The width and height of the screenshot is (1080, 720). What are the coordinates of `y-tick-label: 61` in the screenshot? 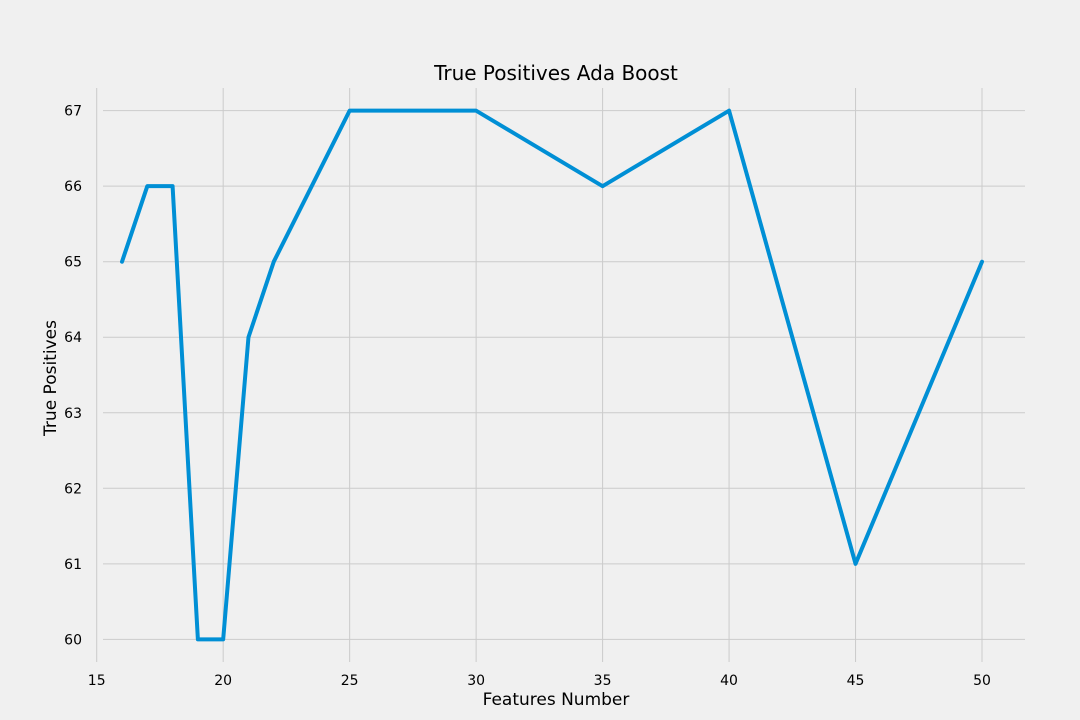 It's located at (73, 565).